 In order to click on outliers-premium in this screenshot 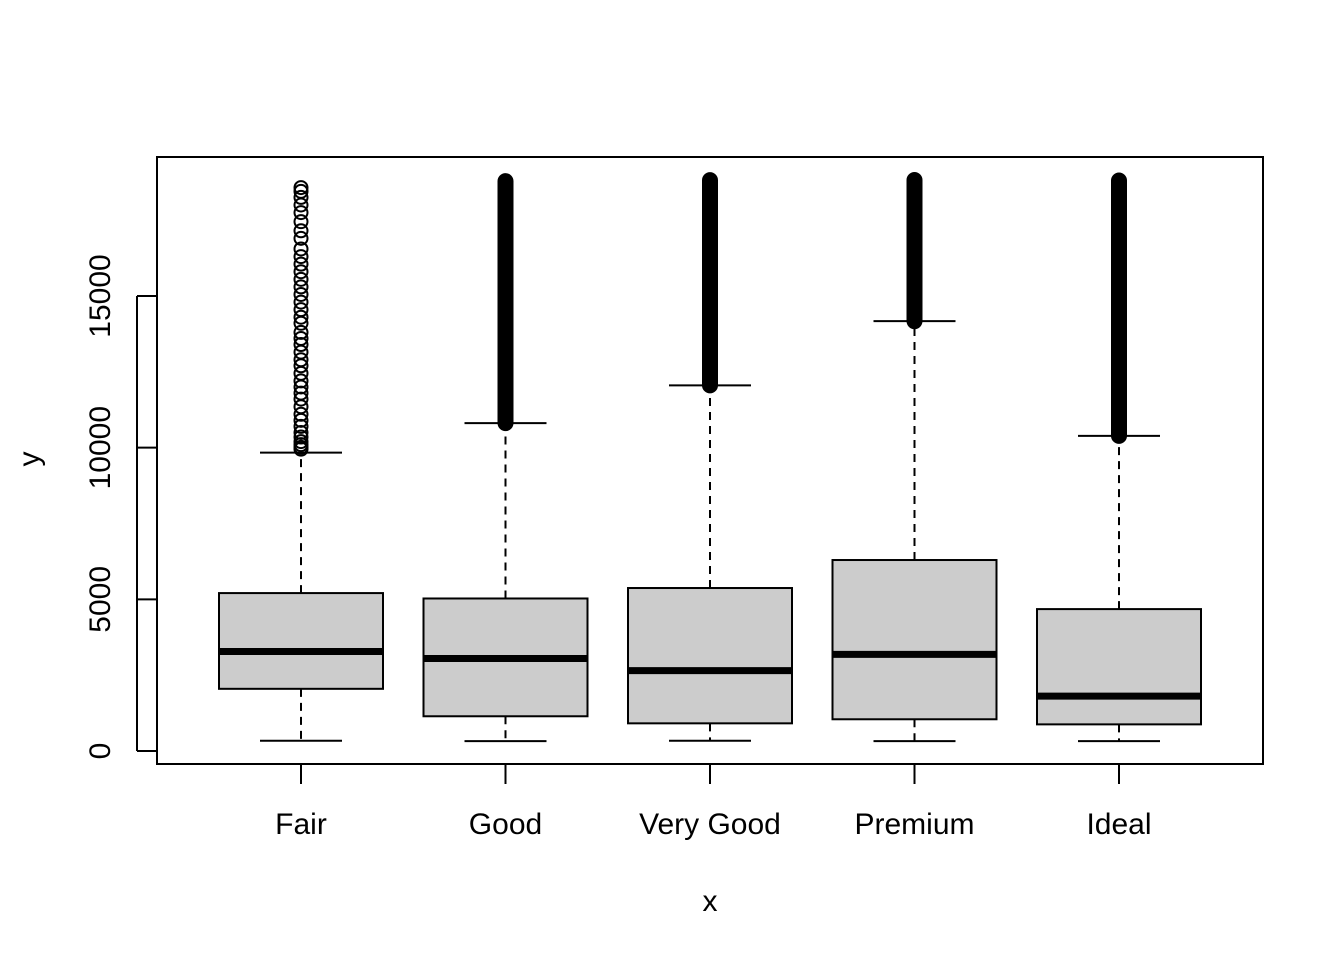, I will do `click(914, 251)`.